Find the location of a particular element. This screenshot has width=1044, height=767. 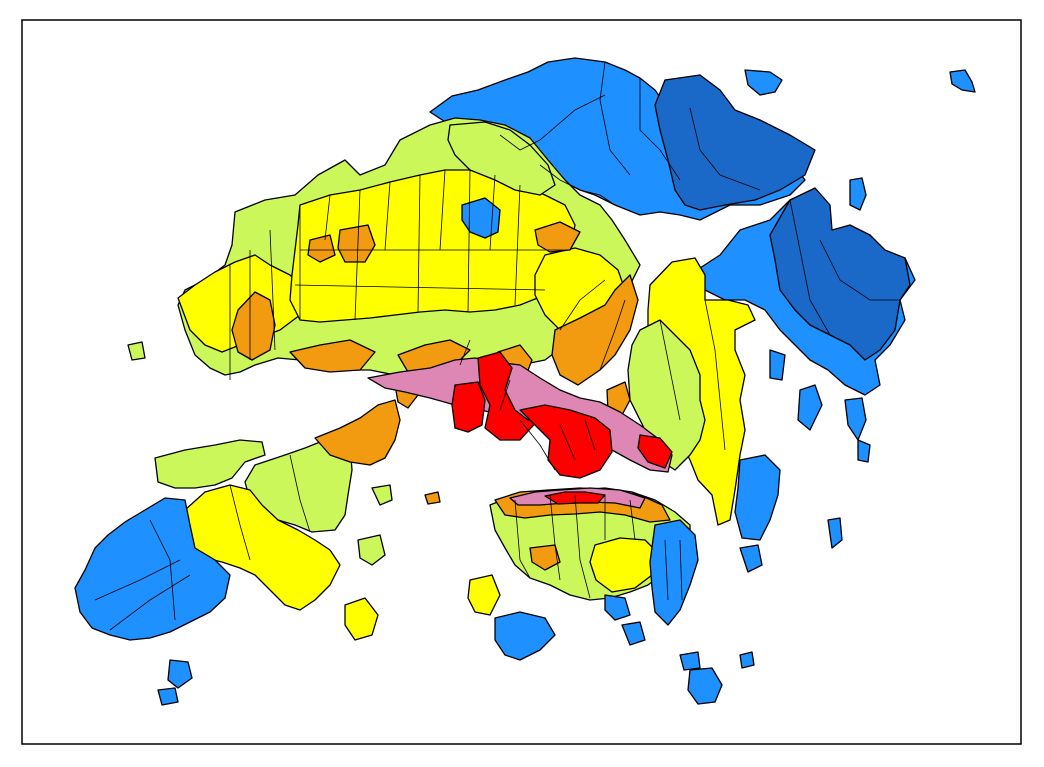

region-group-hkisland is located at coordinates (594, 566).